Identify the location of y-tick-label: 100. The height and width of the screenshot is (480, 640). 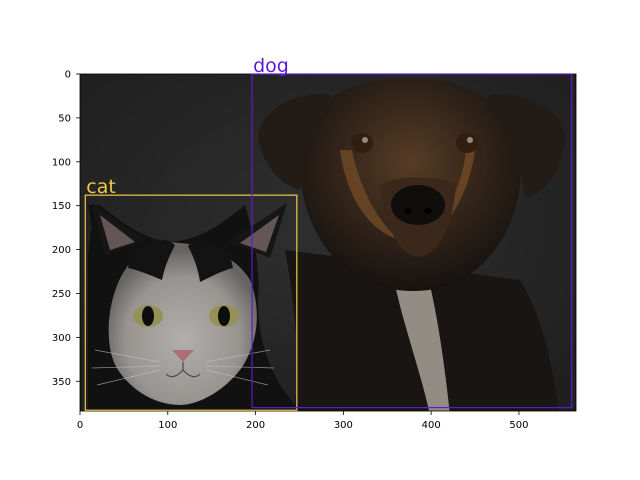
(61, 162).